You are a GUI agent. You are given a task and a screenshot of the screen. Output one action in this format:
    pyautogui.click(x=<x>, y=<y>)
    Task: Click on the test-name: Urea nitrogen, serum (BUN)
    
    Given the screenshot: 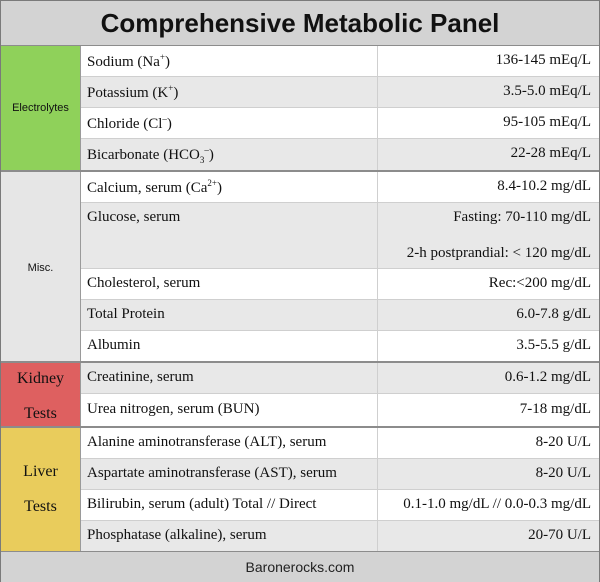 What is the action you would take?
    pyautogui.click(x=173, y=409)
    